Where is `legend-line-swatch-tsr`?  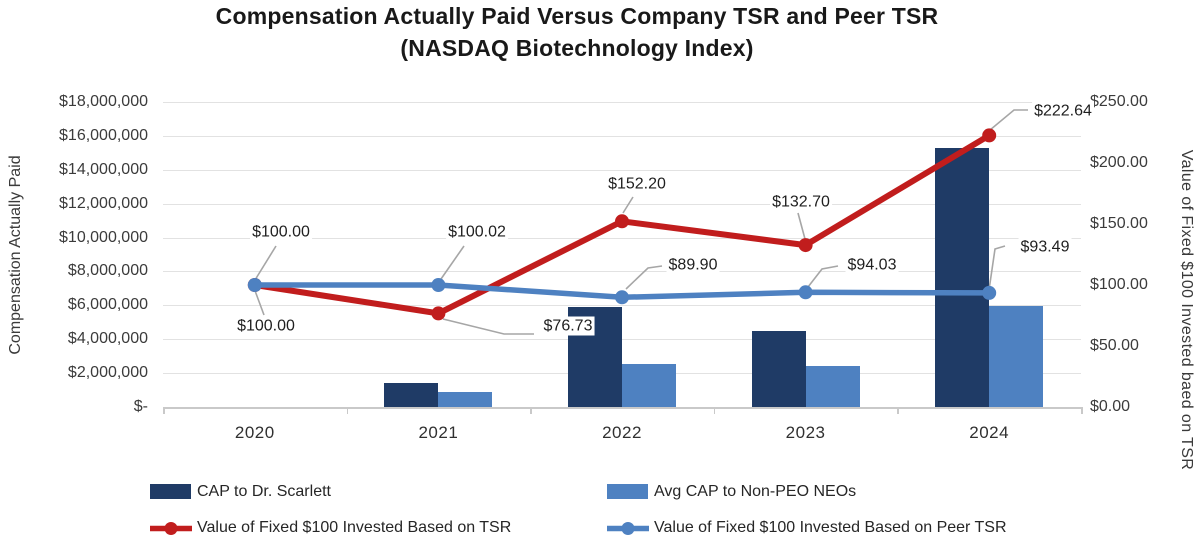
legend-line-swatch-tsr is located at coordinates (171, 528).